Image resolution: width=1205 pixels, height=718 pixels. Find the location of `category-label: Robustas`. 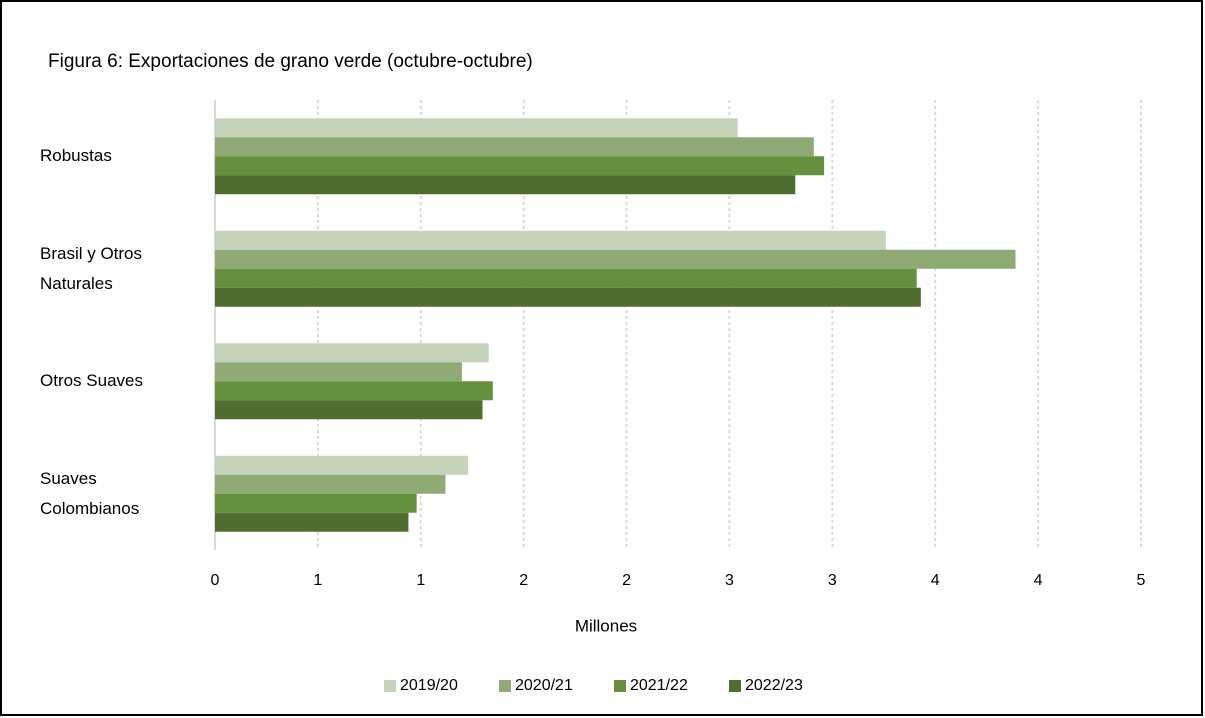

category-label: Robustas is located at coordinates (76, 156).